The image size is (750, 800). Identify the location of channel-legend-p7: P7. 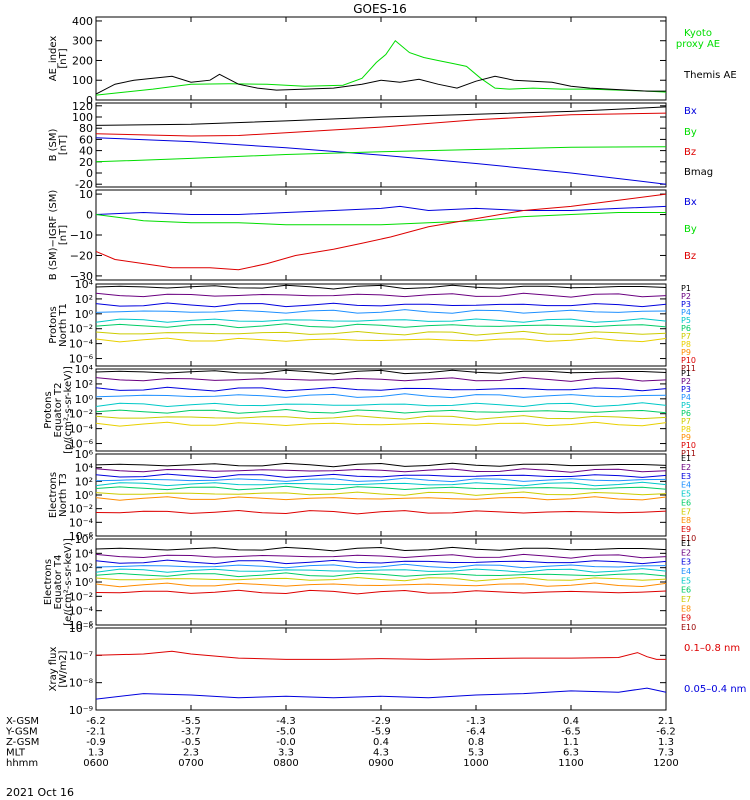
(686, 421).